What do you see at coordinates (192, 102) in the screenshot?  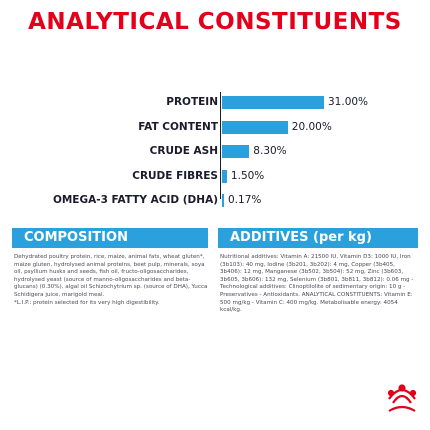 I see `row-label-protein: PROTEIN` at bounding box center [192, 102].